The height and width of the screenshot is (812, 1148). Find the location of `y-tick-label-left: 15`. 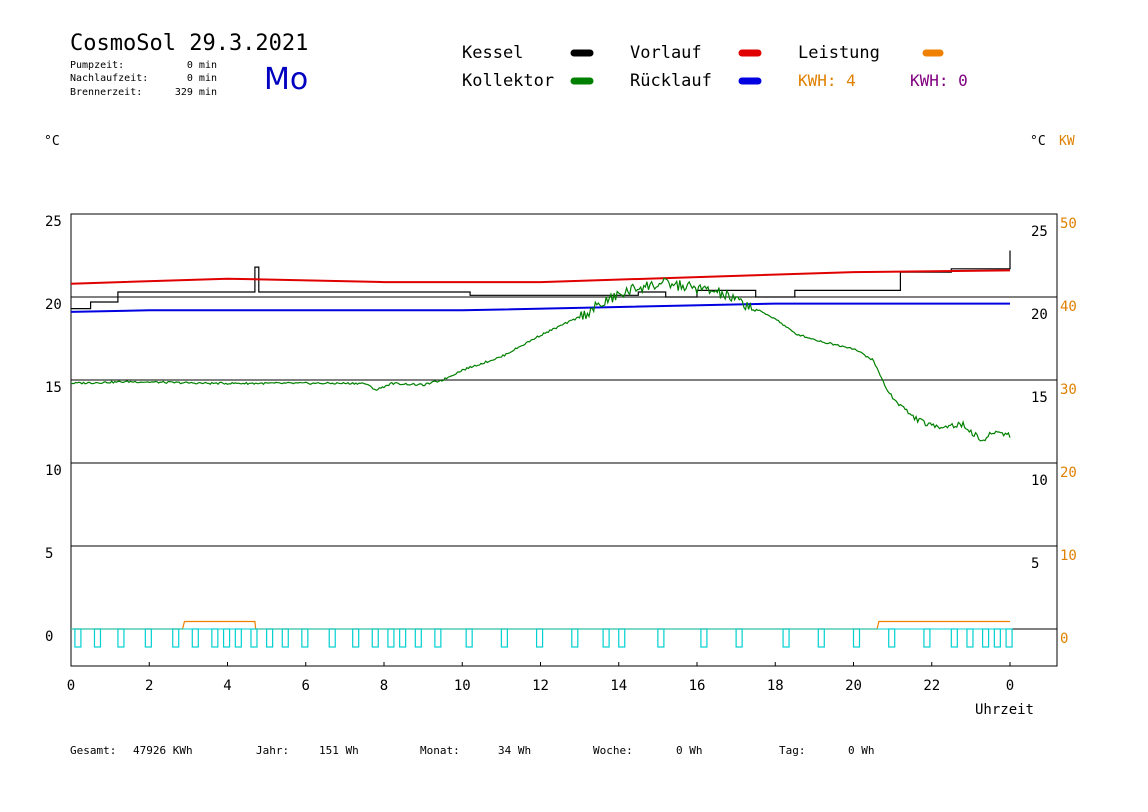

y-tick-label-left: 15 is located at coordinates (53, 388).